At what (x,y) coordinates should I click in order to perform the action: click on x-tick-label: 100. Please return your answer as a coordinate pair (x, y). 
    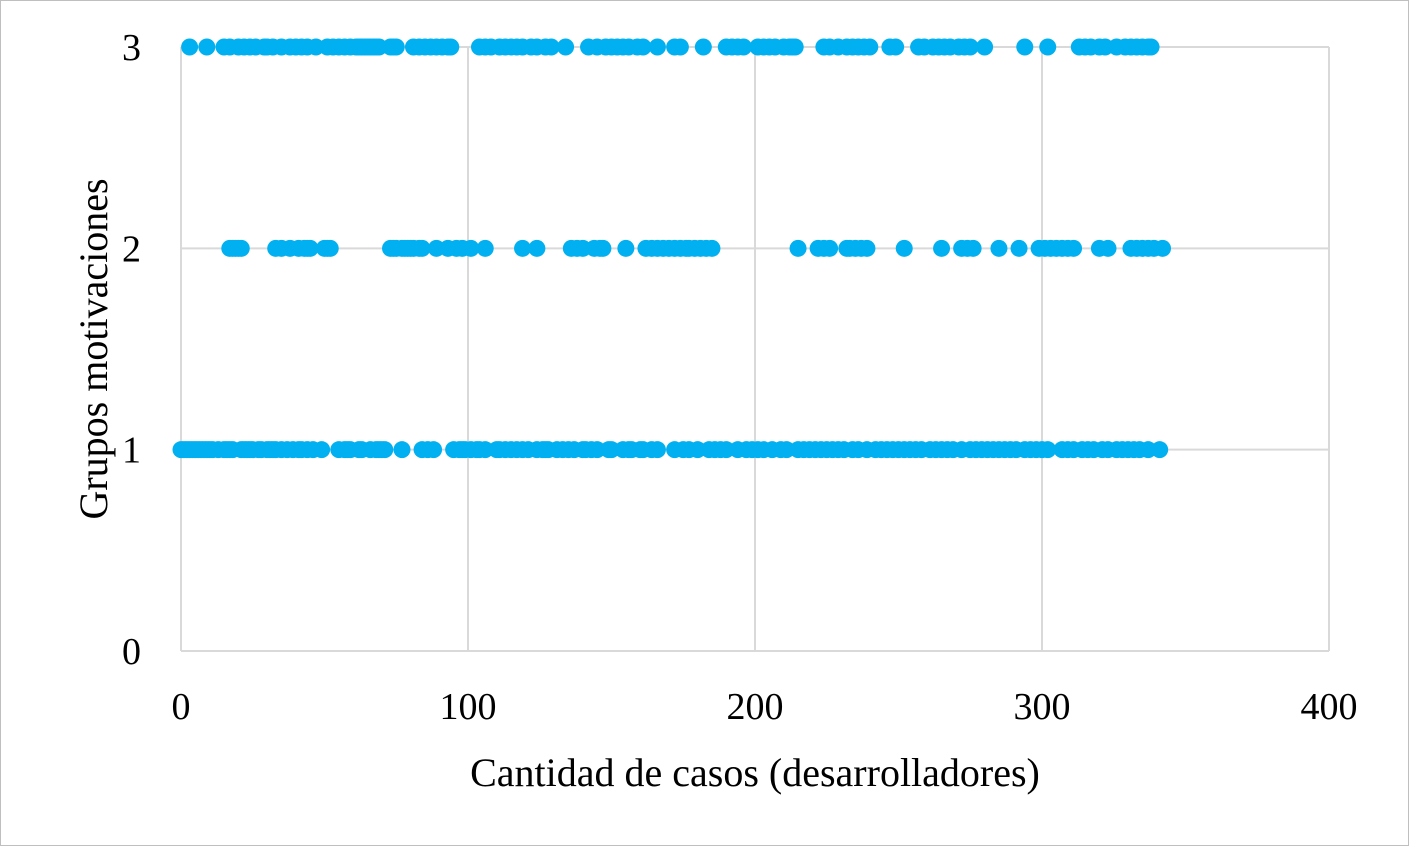
    Looking at the image, I should click on (468, 707).